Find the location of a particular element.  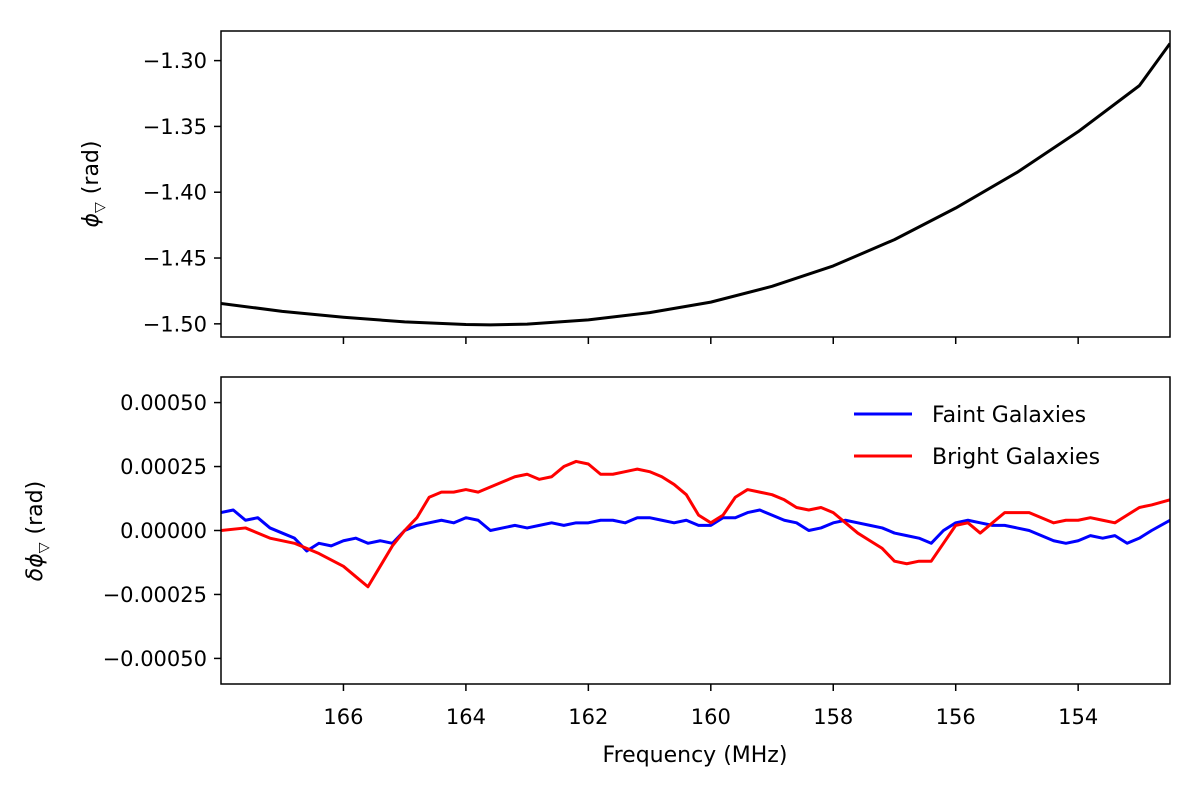

bottom-x-tick-label: 160 is located at coordinates (711, 717).